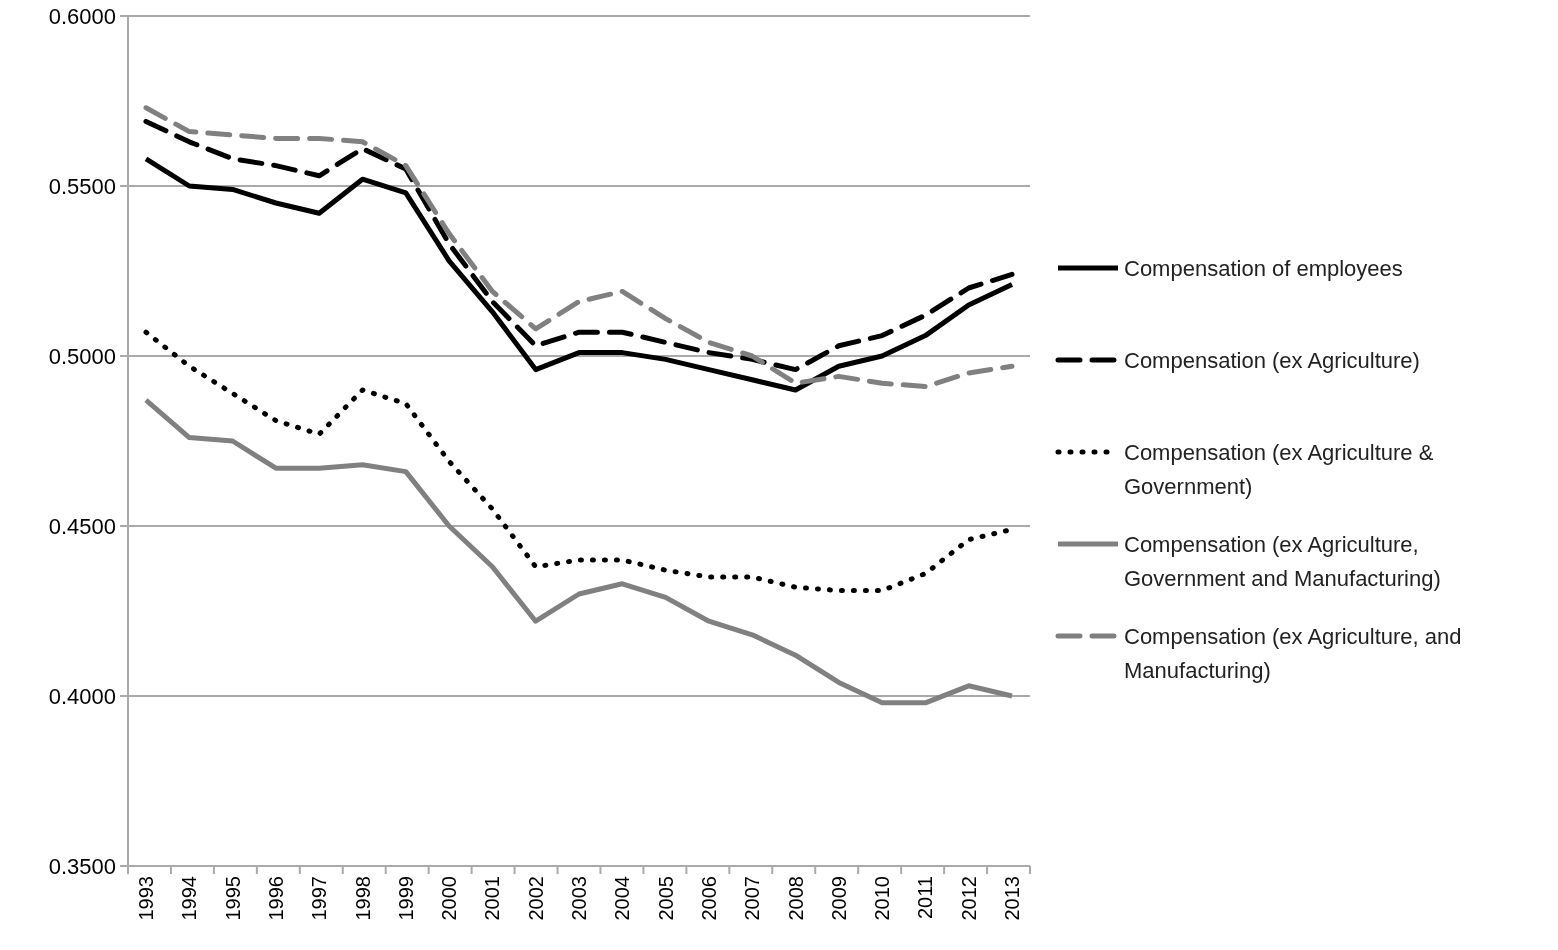 This screenshot has height=950, width=1558. I want to click on x-tick-label: 2000, so click(449, 898).